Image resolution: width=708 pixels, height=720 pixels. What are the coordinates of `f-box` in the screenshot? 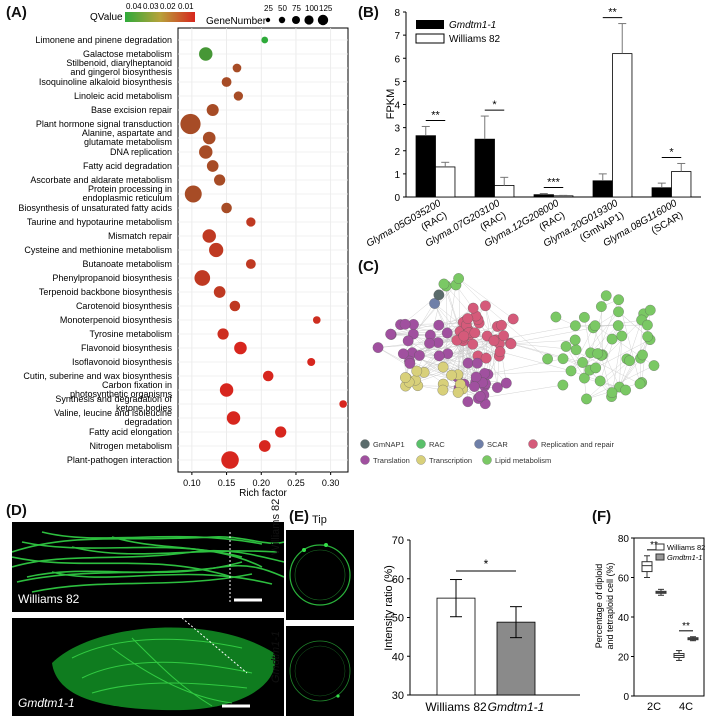 It's located at (647, 567).